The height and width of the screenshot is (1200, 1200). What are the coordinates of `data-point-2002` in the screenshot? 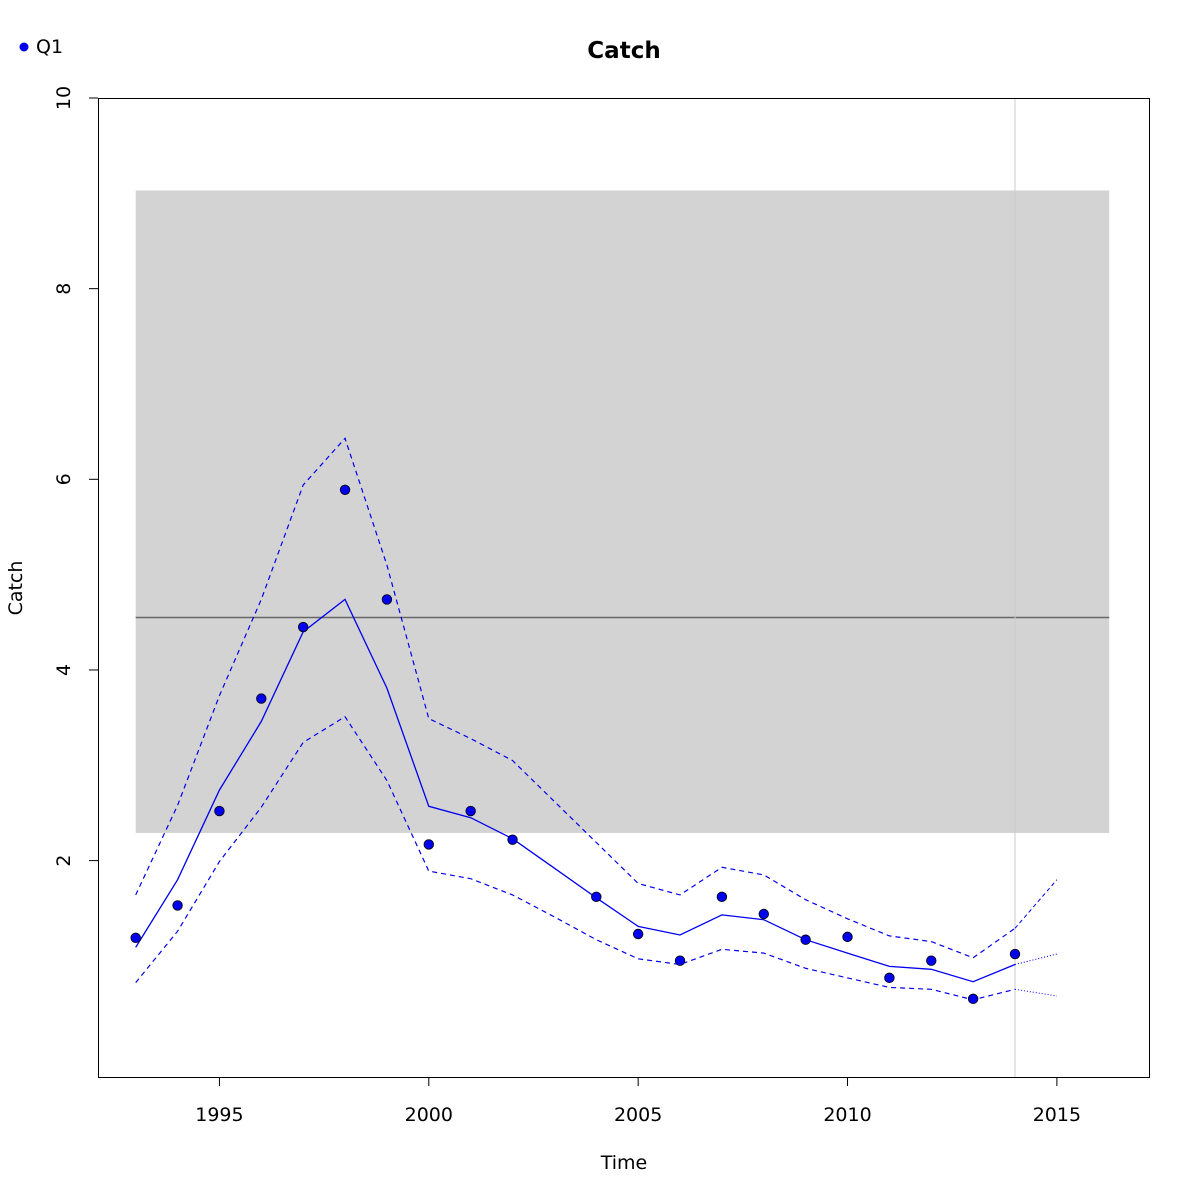 It's located at (512, 839).